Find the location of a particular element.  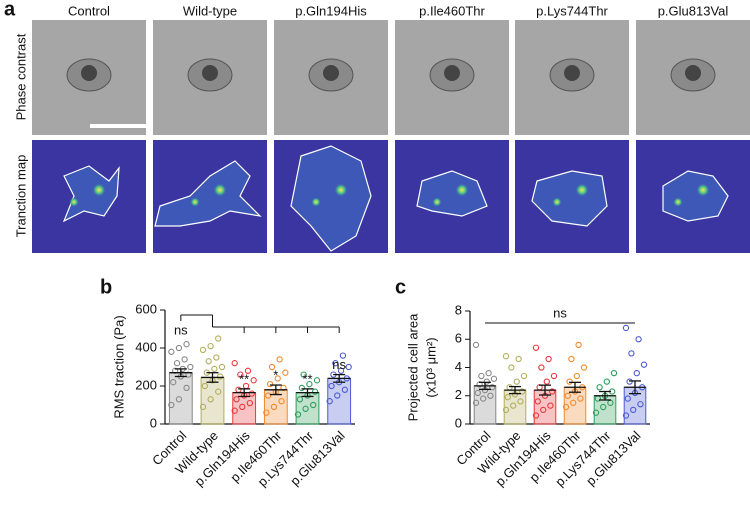

column-title: p.Lys744Thr is located at coordinates (572, 10).